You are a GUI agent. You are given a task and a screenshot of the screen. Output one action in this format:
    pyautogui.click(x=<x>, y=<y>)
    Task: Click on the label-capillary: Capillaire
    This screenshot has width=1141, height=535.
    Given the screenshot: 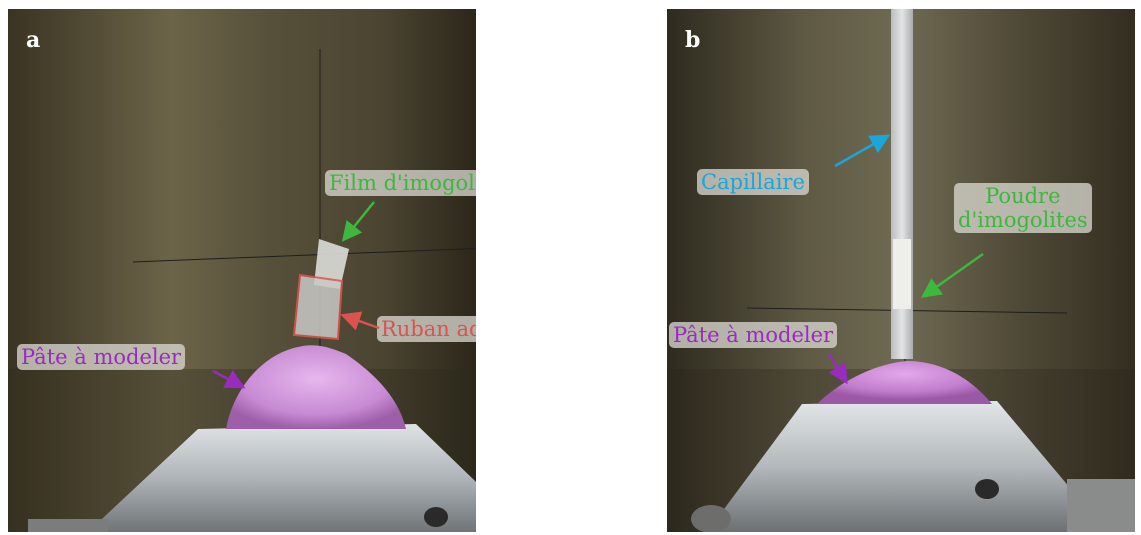 What is the action you would take?
    pyautogui.click(x=753, y=182)
    